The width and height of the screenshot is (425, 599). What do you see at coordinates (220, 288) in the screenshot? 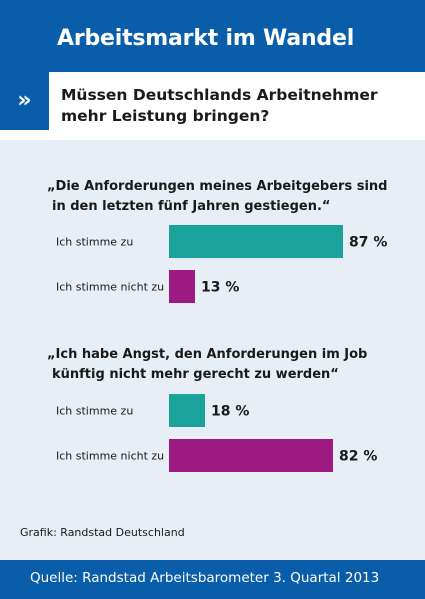
I see `value-label: 13 %` at bounding box center [220, 288].